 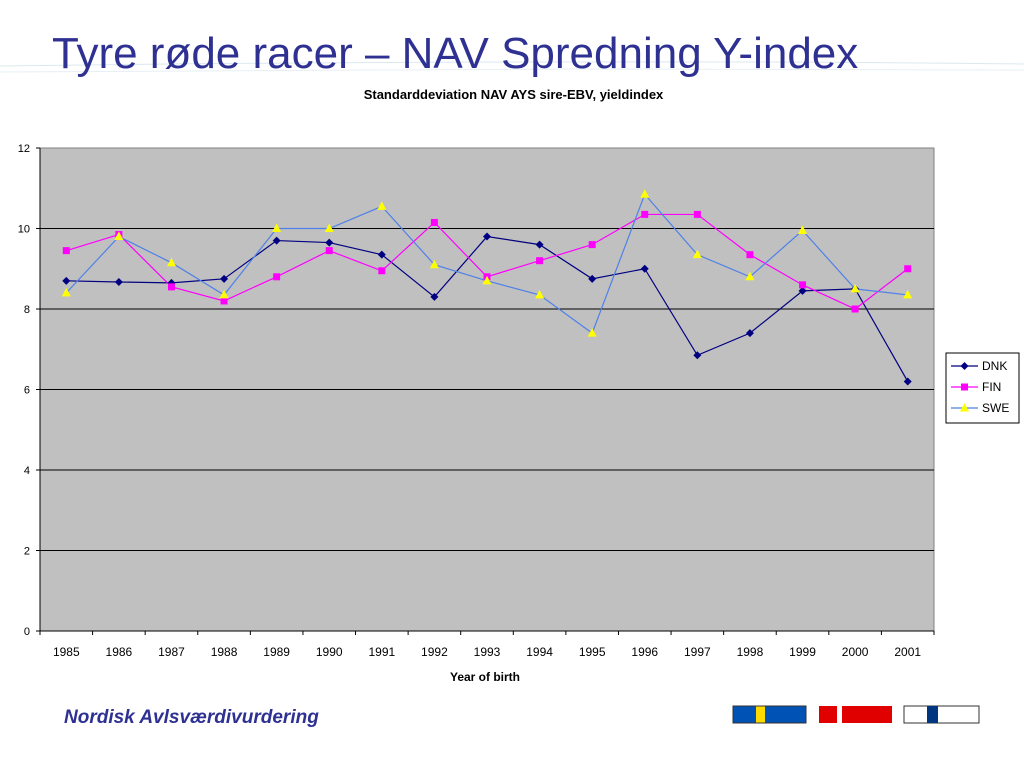 I want to click on y-tick-label: 2, so click(x=27, y=552).